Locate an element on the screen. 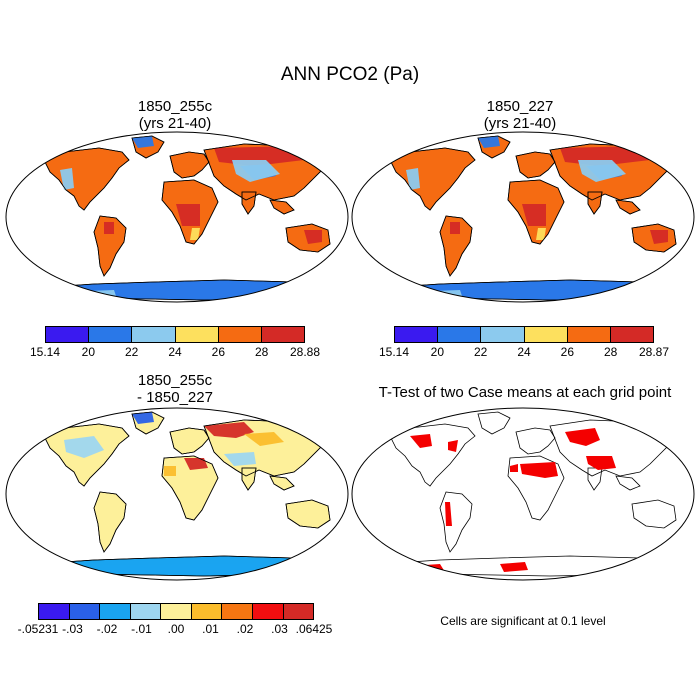 The image size is (700, 700). colorbar-2-labels: 15.14 20 22 24 26 28 28.87 is located at coordinates (524, 353).